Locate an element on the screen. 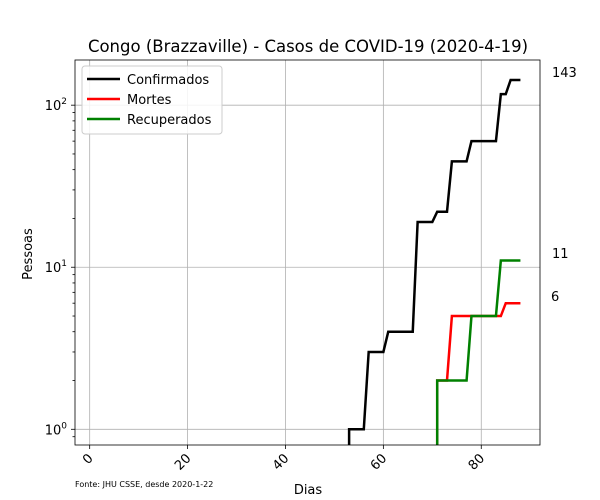 The image size is (600, 500). legend-label-mortes: Mortes is located at coordinates (149, 100).